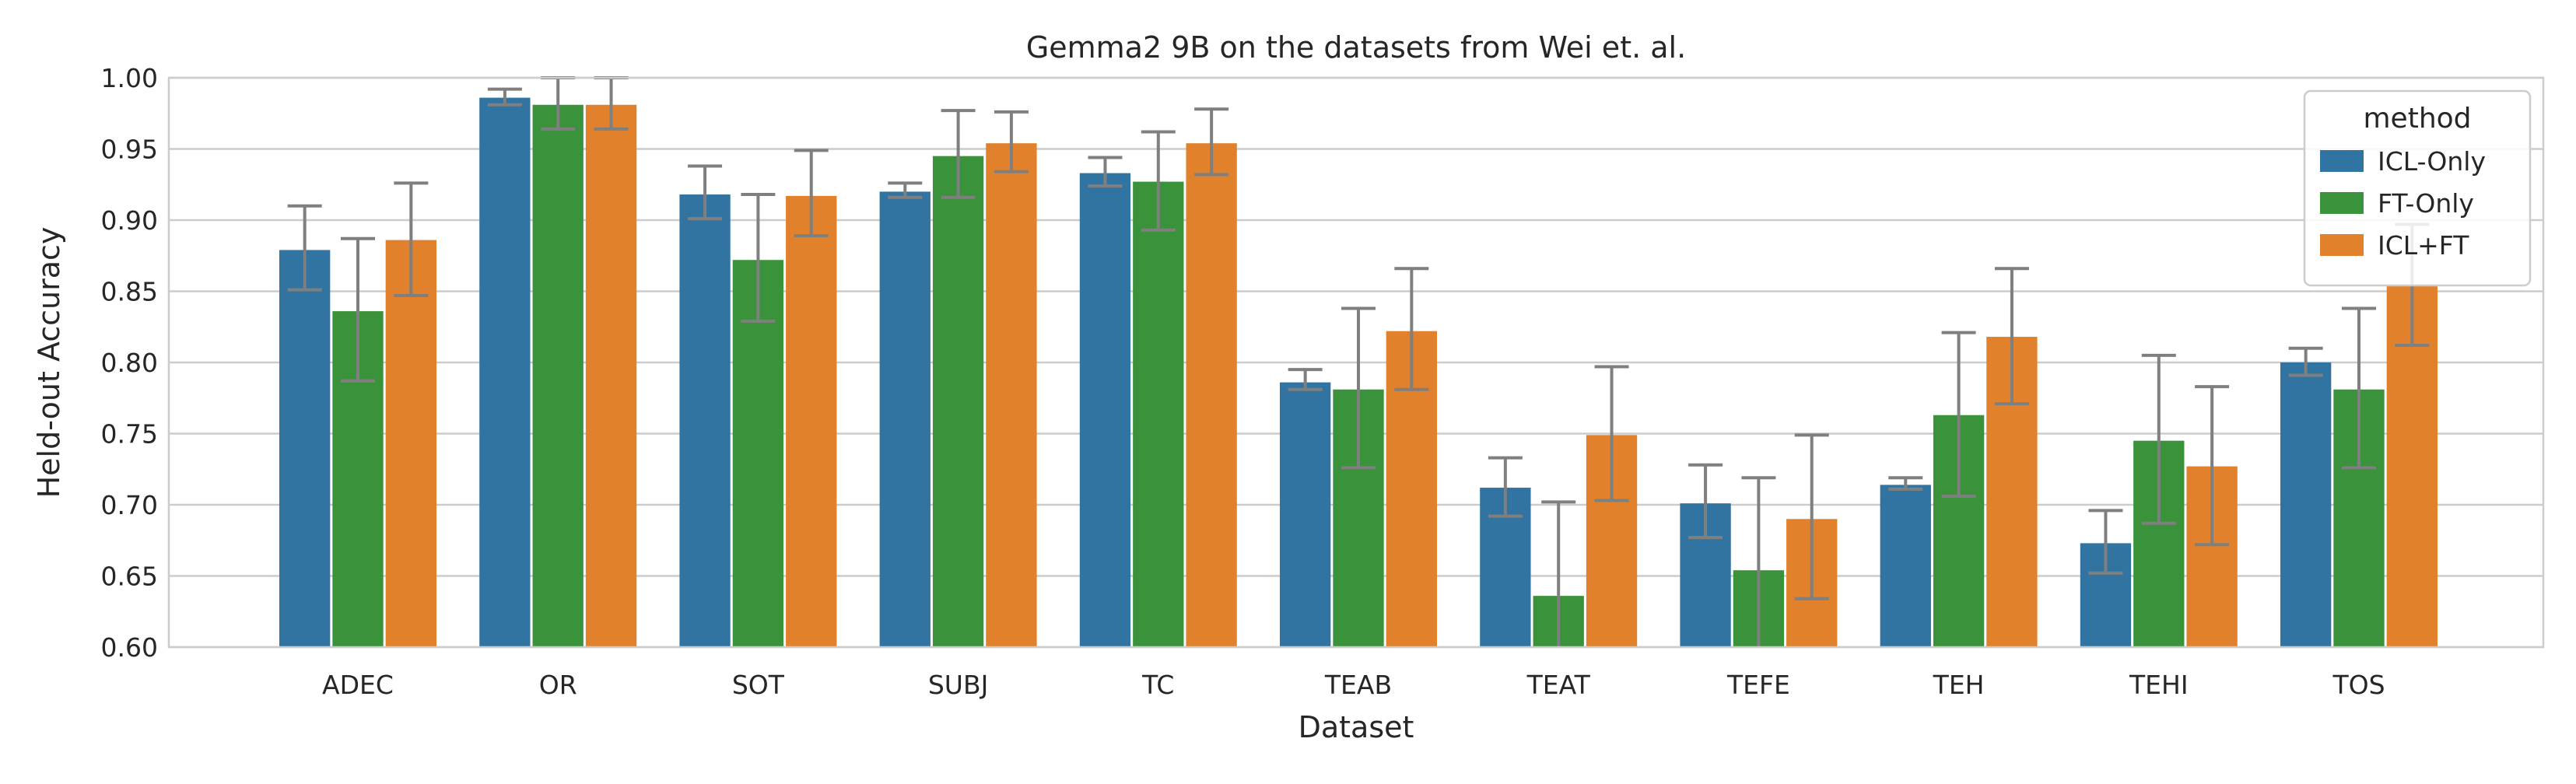 This screenshot has height=784, width=2576. I want to click on x-tick-label: ADEC, so click(358, 685).